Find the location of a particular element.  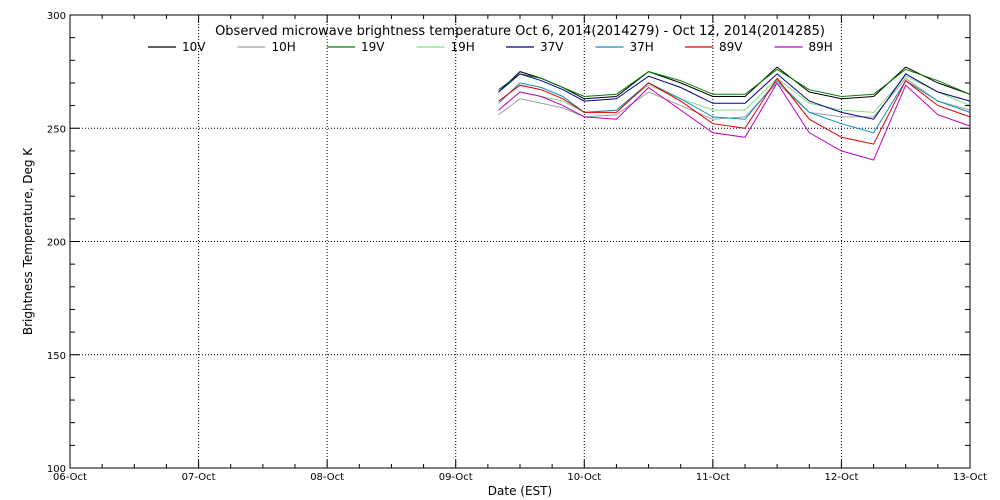

x-tick-label: 09-Oct is located at coordinates (456, 477).